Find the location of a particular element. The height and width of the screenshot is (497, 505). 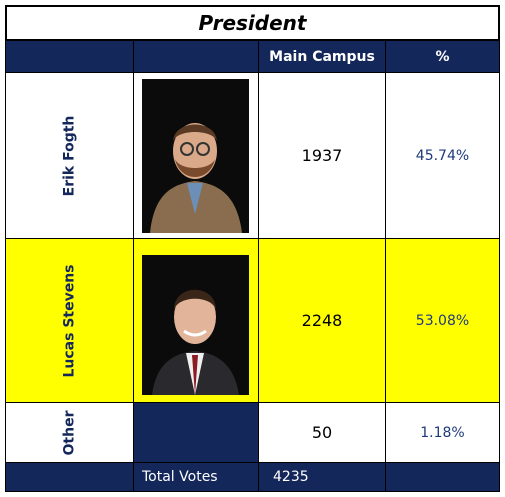

votes: 50 is located at coordinates (322, 432).